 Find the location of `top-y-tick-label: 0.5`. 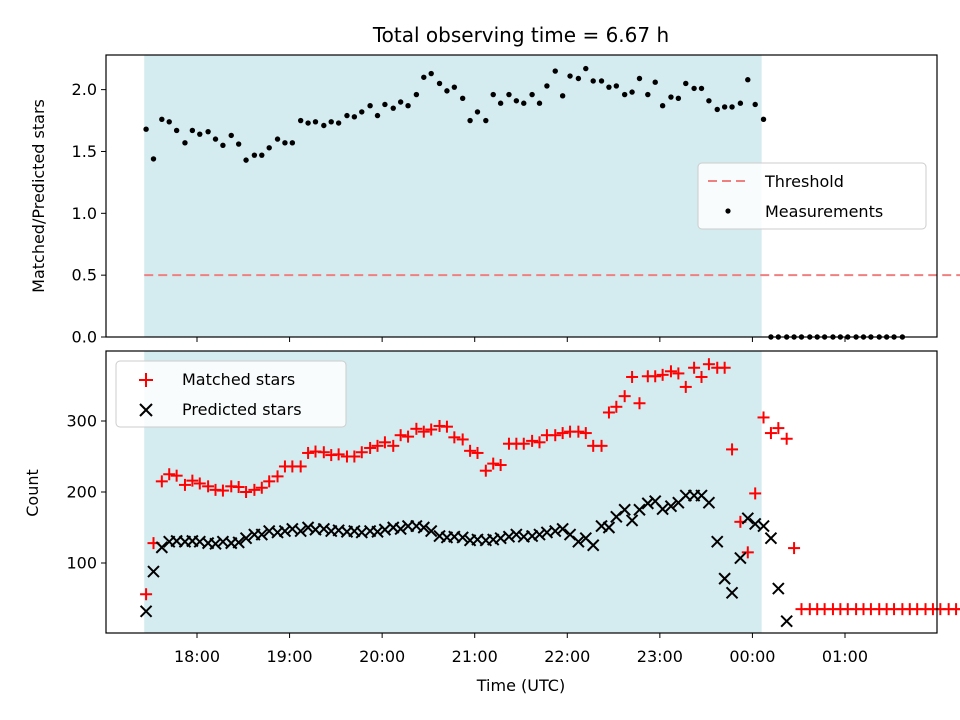

top-y-tick-label: 0.5 is located at coordinates (84, 275).